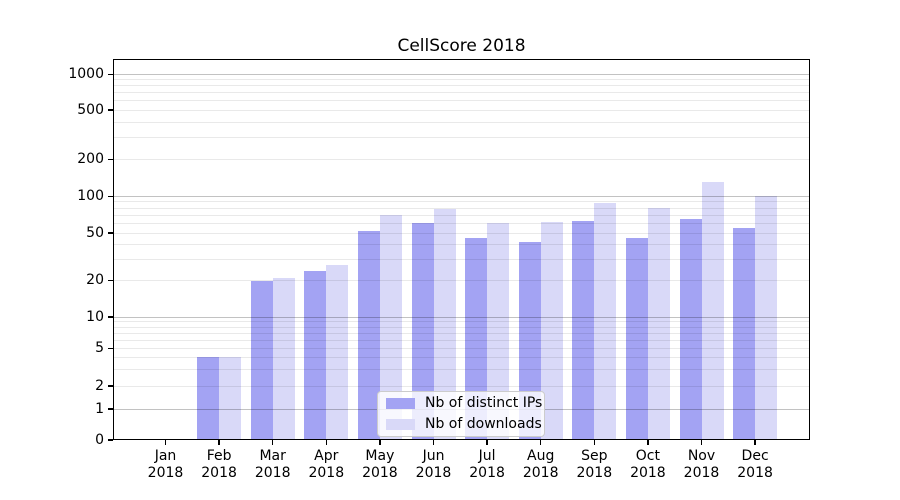 This screenshot has width=900, height=500. What do you see at coordinates (219, 464) in the screenshot?
I see `x-tick-label-feb: Feb 2018` at bounding box center [219, 464].